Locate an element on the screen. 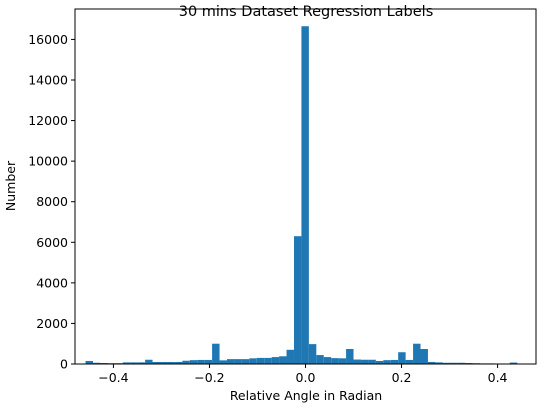  y-tick-label: 0 is located at coordinates (64, 364).